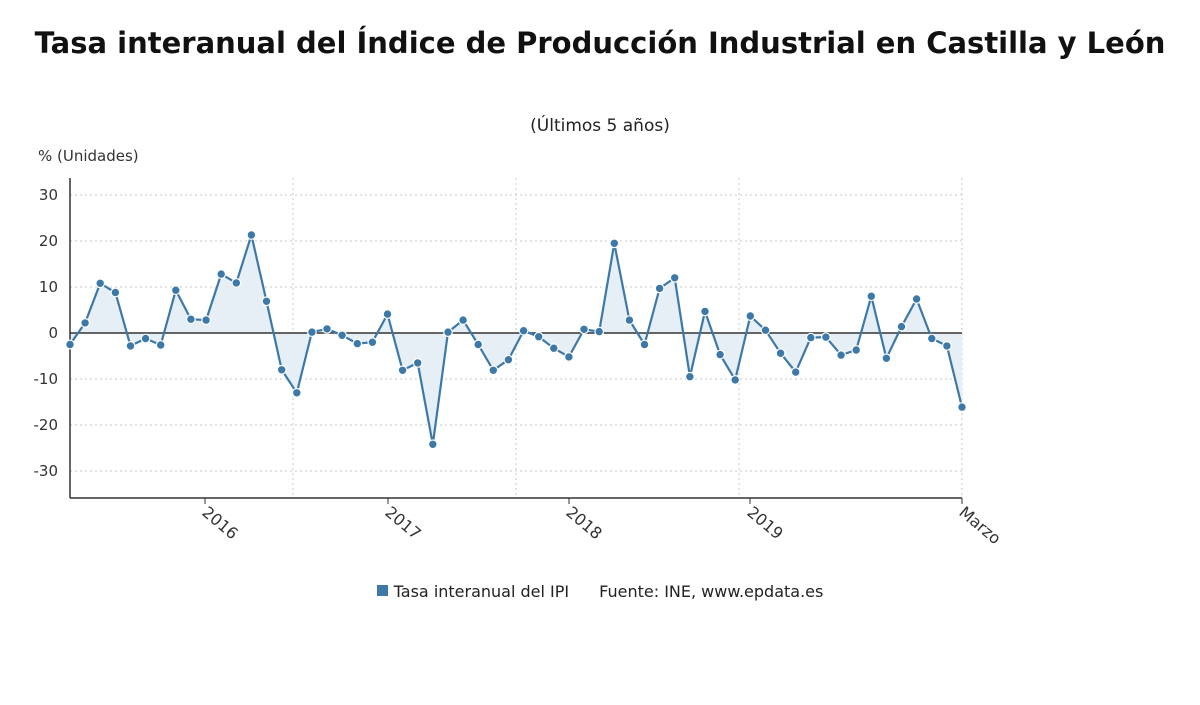  What do you see at coordinates (46, 425) in the screenshot?
I see `y-tick-label: -20` at bounding box center [46, 425].